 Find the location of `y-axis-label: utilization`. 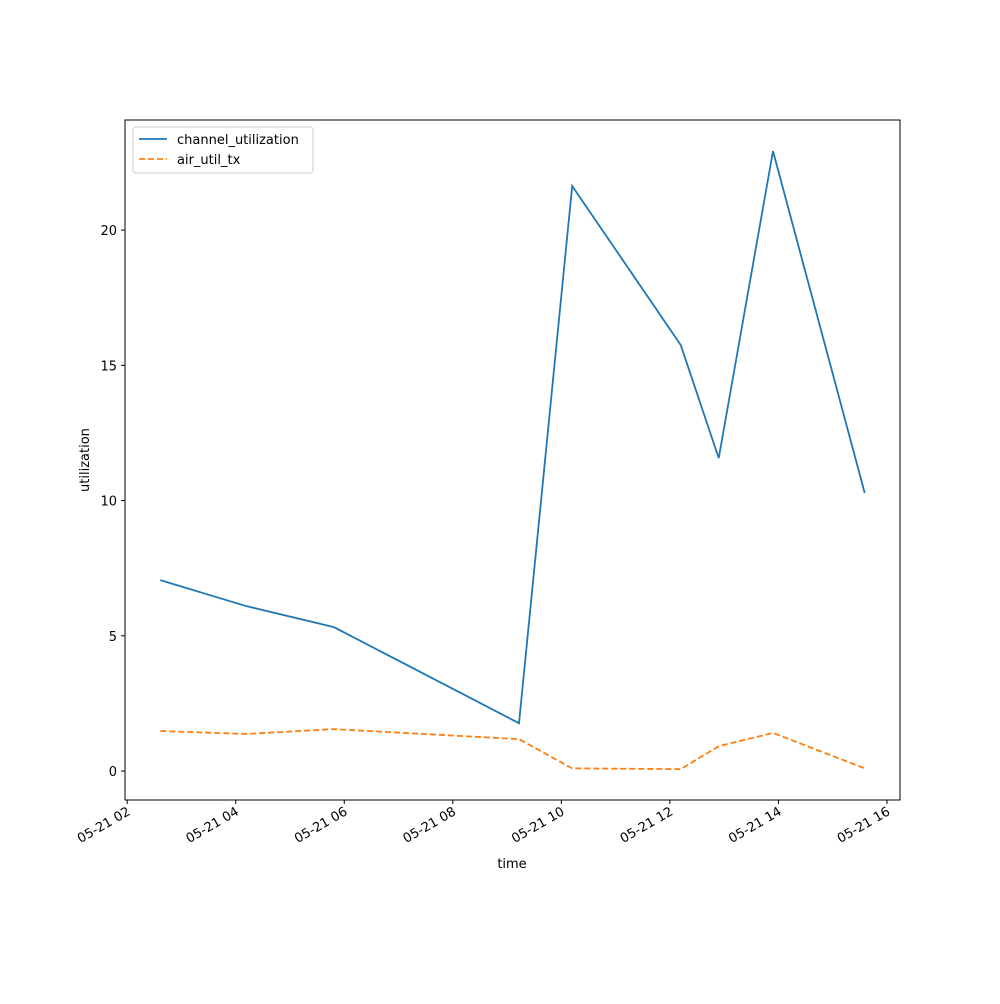

y-axis-label: utilization is located at coordinates (85, 460).